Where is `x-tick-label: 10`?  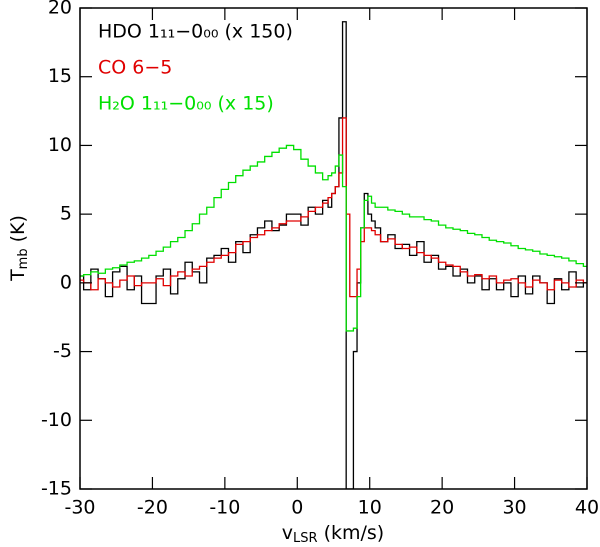
x-tick-label: 10 is located at coordinates (370, 508).